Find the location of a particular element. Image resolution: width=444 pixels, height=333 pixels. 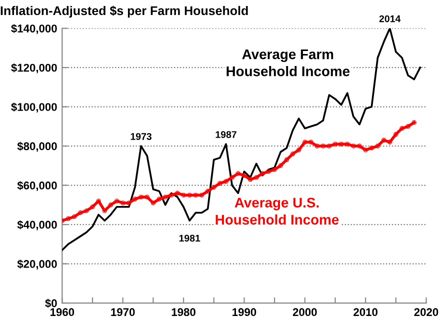

annotation: 2014 is located at coordinates (390, 18).